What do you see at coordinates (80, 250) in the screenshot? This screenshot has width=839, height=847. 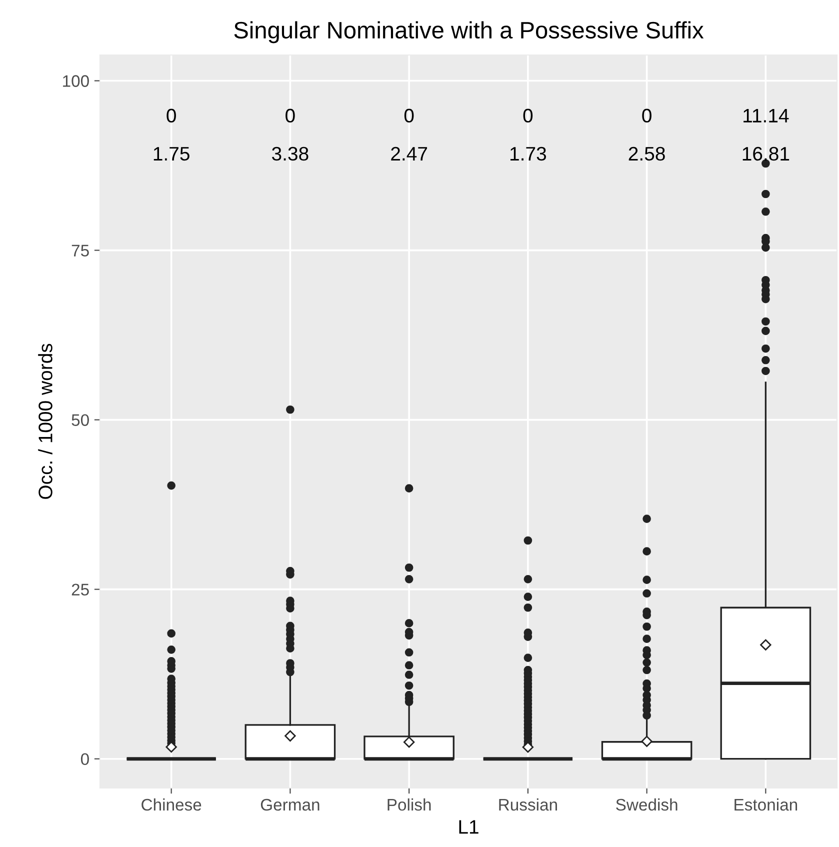 I see `y-tick-label: 75` at bounding box center [80, 250].